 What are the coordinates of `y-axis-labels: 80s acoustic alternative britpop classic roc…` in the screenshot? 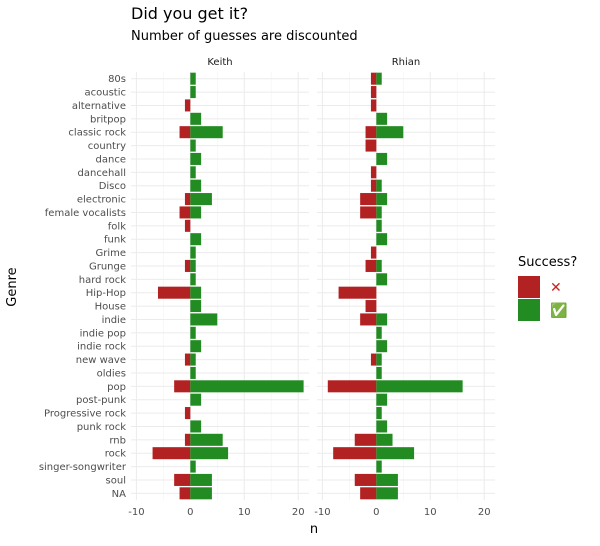 It's located at (83, 287).